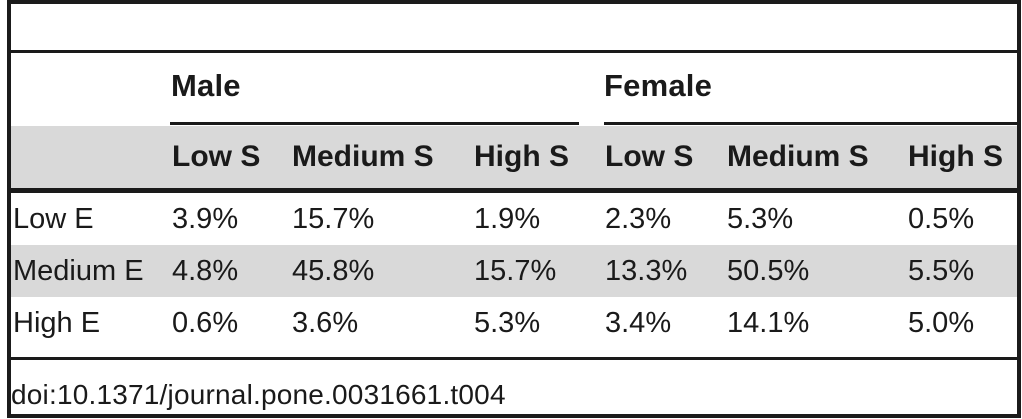  I want to click on subheader-male-medium-s: Medium S, so click(363, 156).